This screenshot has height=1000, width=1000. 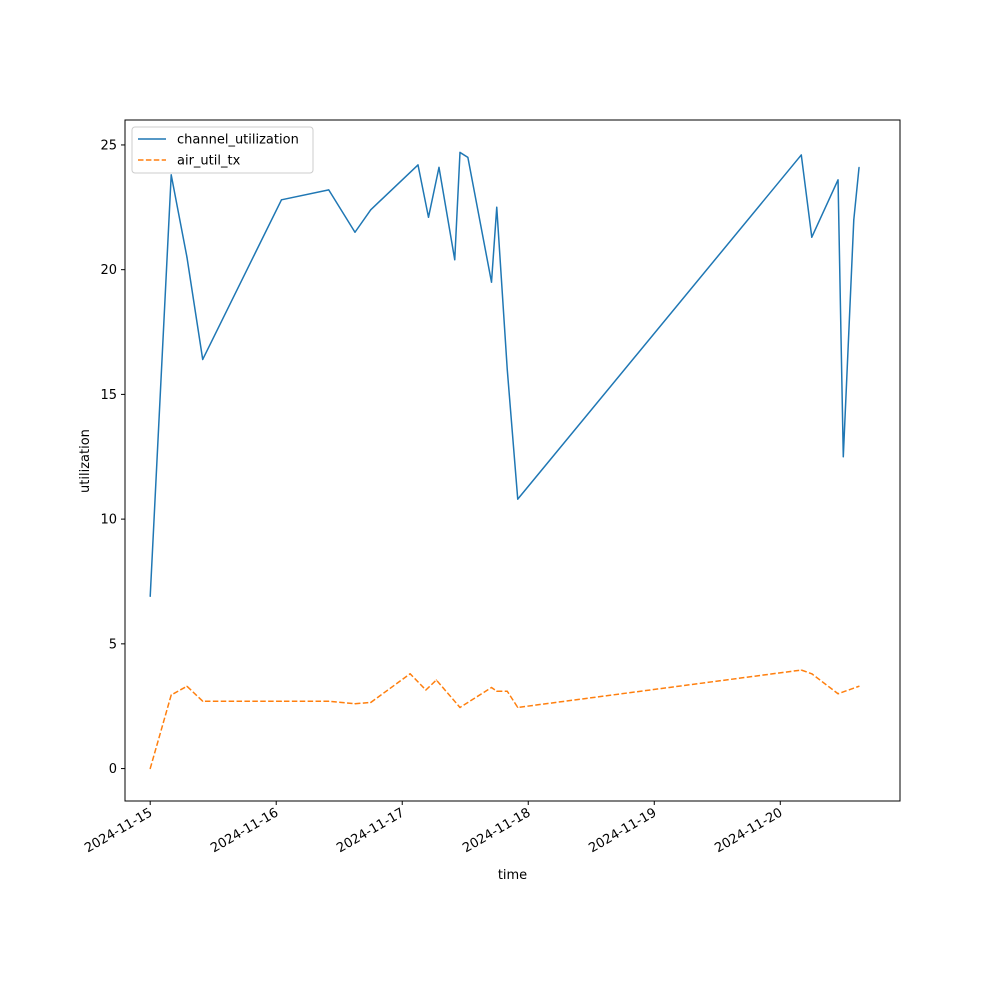 I want to click on y-tick-label: 15, so click(x=108, y=395).